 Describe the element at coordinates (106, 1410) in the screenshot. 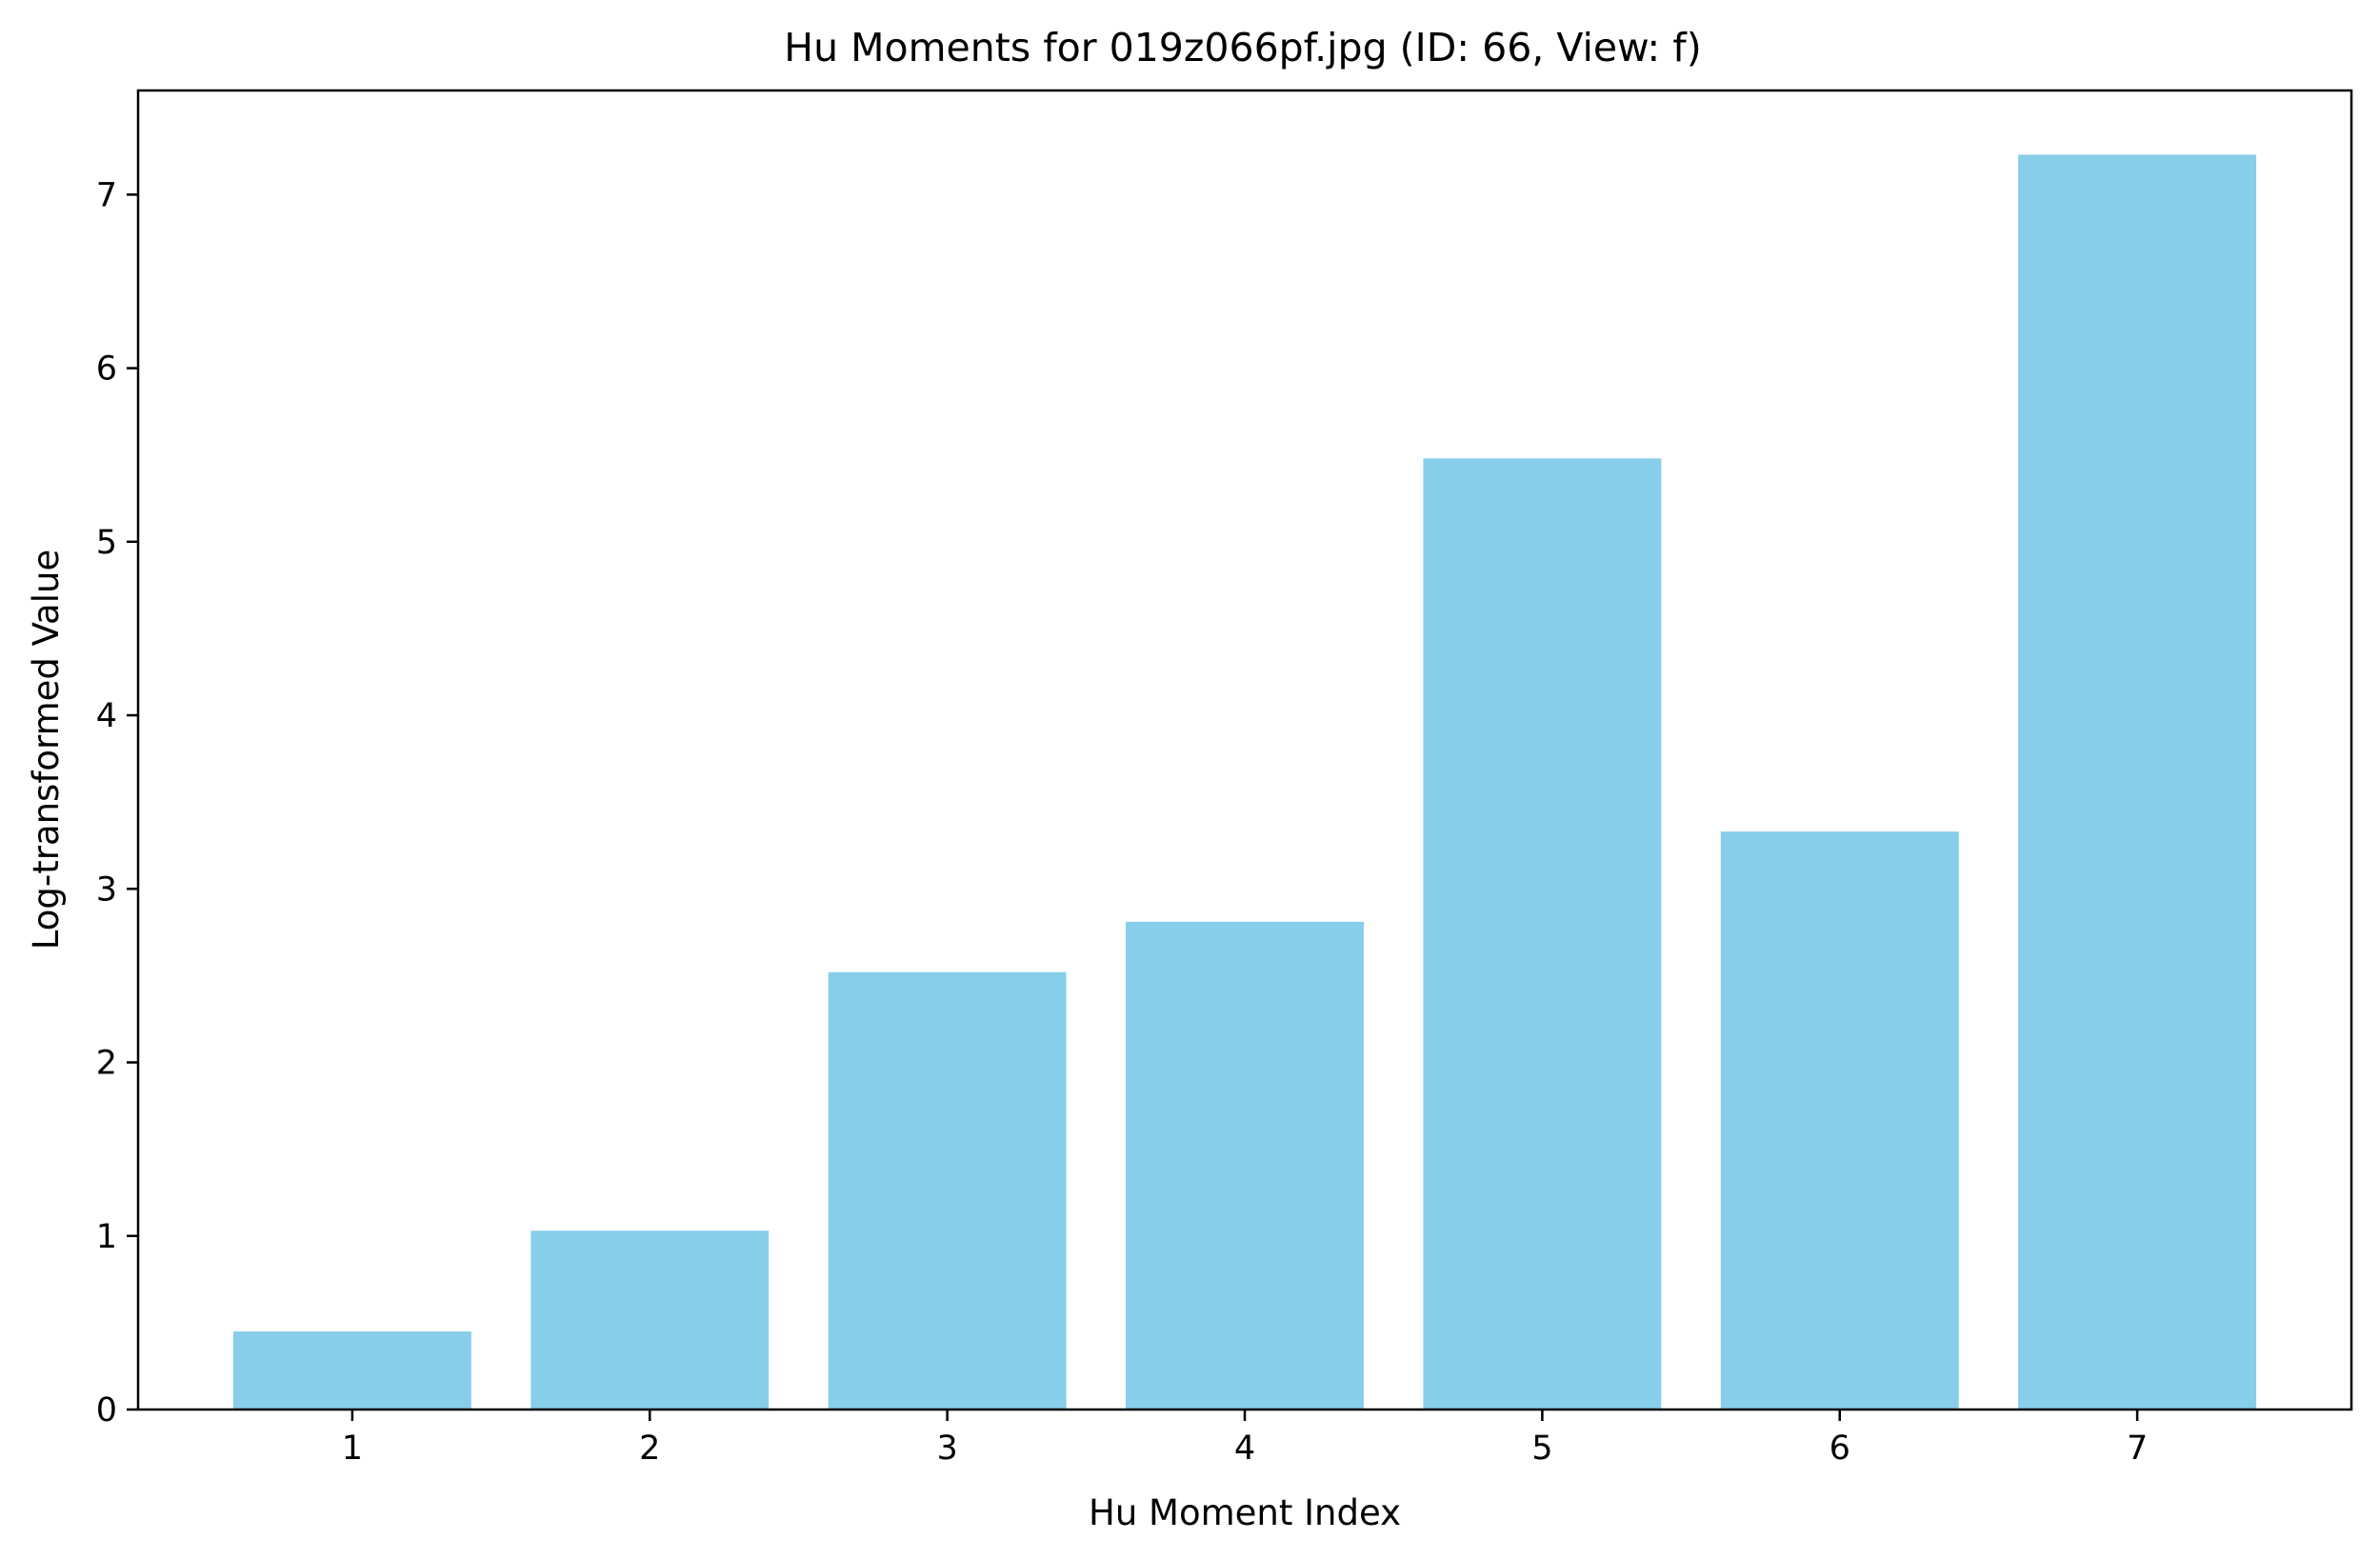

I see `y-tick-label: 0` at that location.